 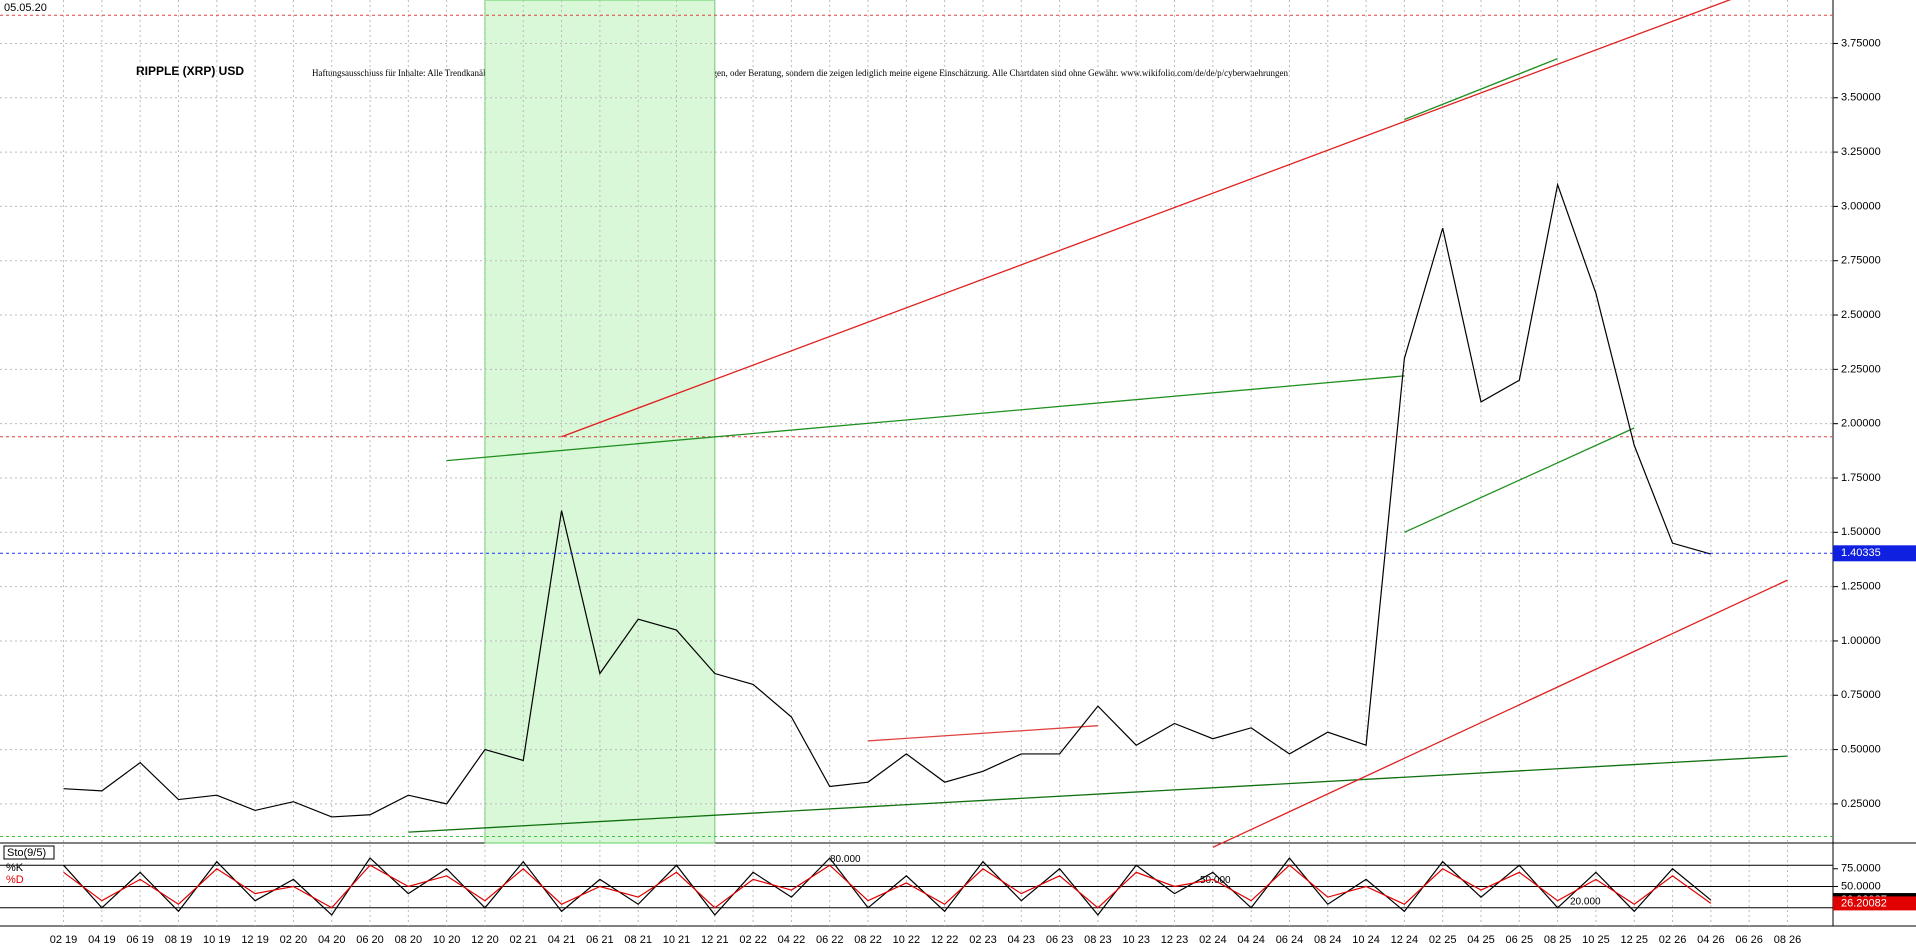 I want to click on x-tick-label: 06 22, so click(x=830, y=940).